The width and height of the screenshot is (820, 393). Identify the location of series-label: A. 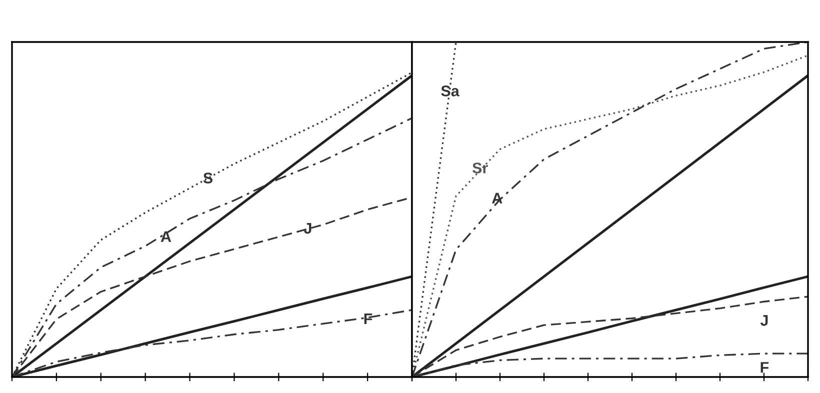
(166, 236).